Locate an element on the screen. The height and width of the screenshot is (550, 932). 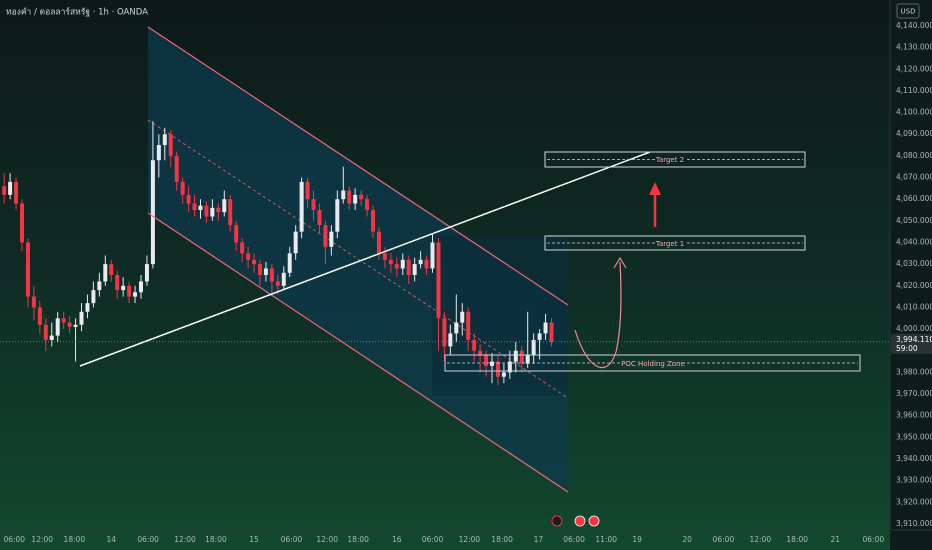
target-2-box is located at coordinates (675, 159).